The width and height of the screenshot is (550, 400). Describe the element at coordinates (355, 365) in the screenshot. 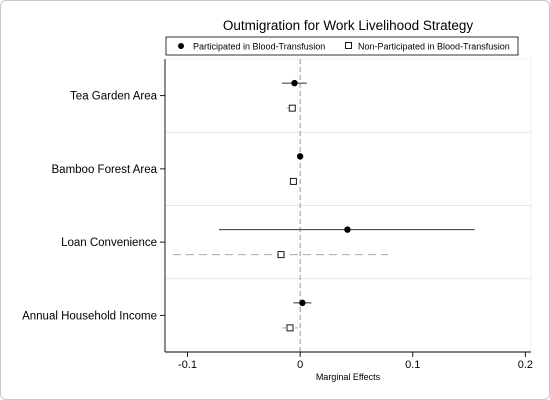

I see `x-tick-labels: -0.1 0 0.1 0.2` at that location.